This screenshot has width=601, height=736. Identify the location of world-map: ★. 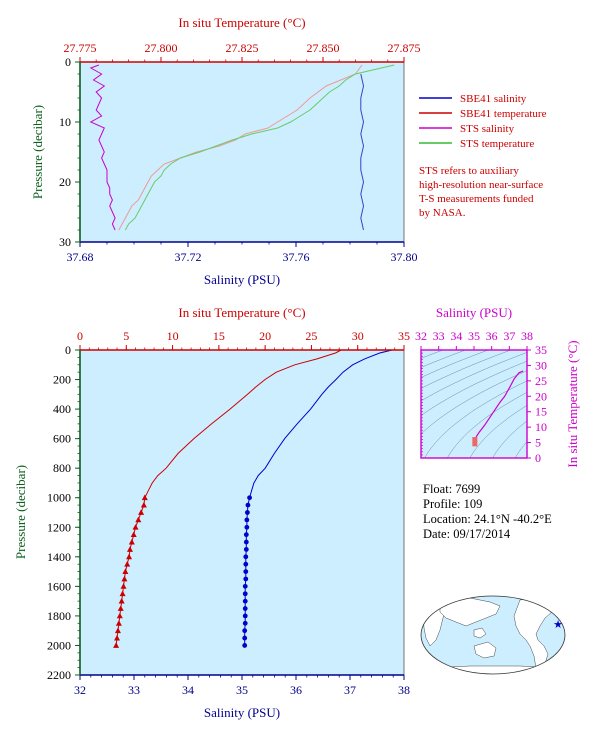
(493, 635).